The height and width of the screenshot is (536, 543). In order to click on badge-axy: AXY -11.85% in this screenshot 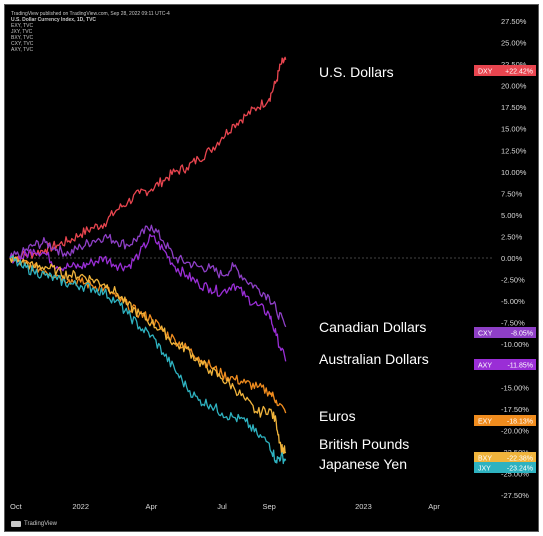, I will do `click(505, 364)`.